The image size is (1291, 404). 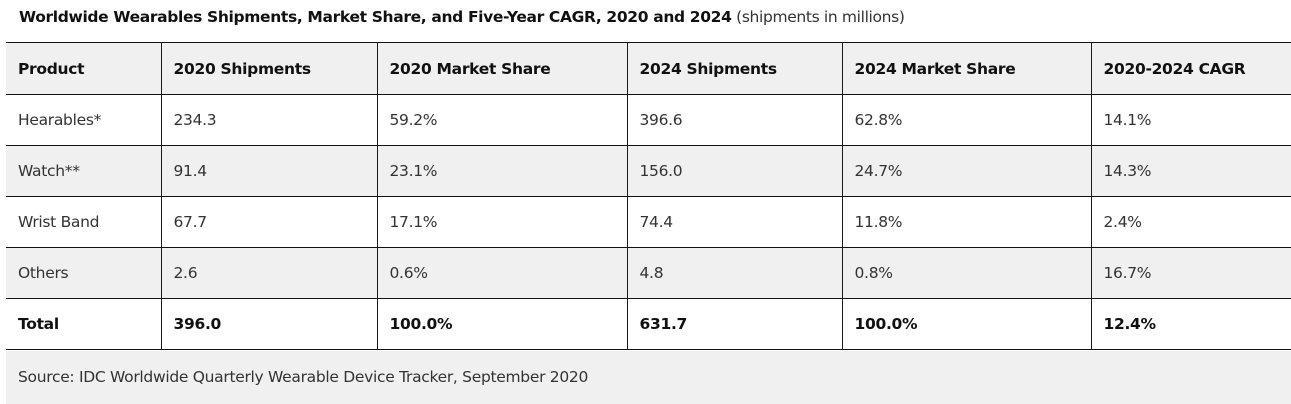 I want to click on cell-2024-market-share: 24.7%, so click(x=966, y=171).